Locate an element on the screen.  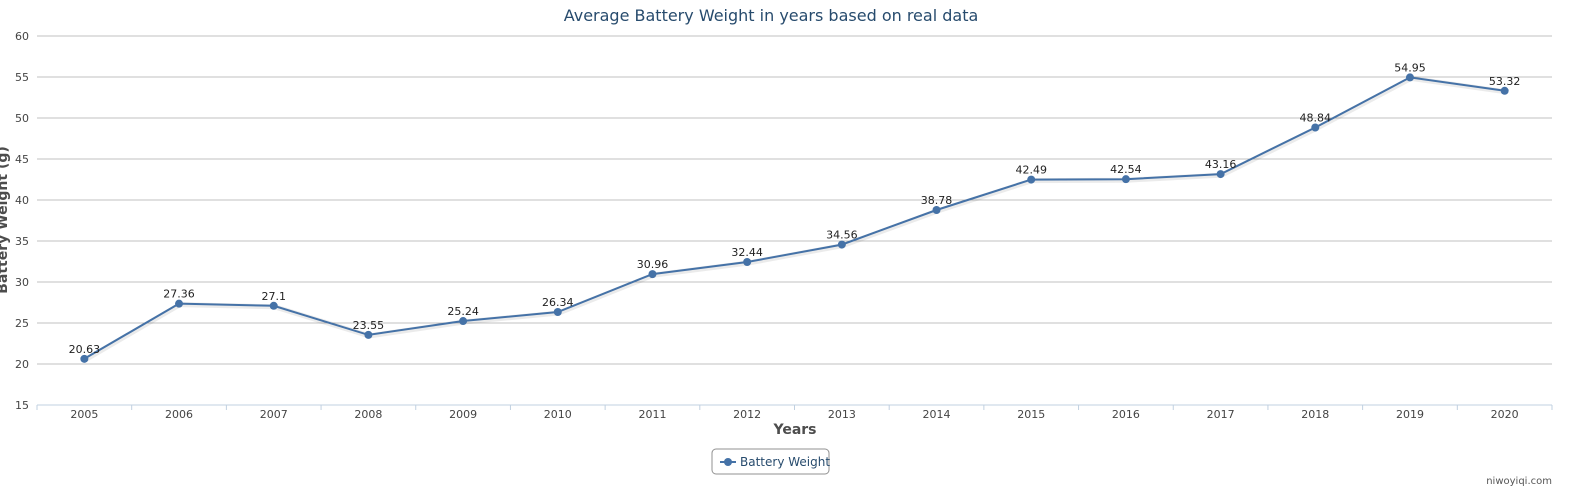
x-tick-2010: 2010 is located at coordinates (558, 414).